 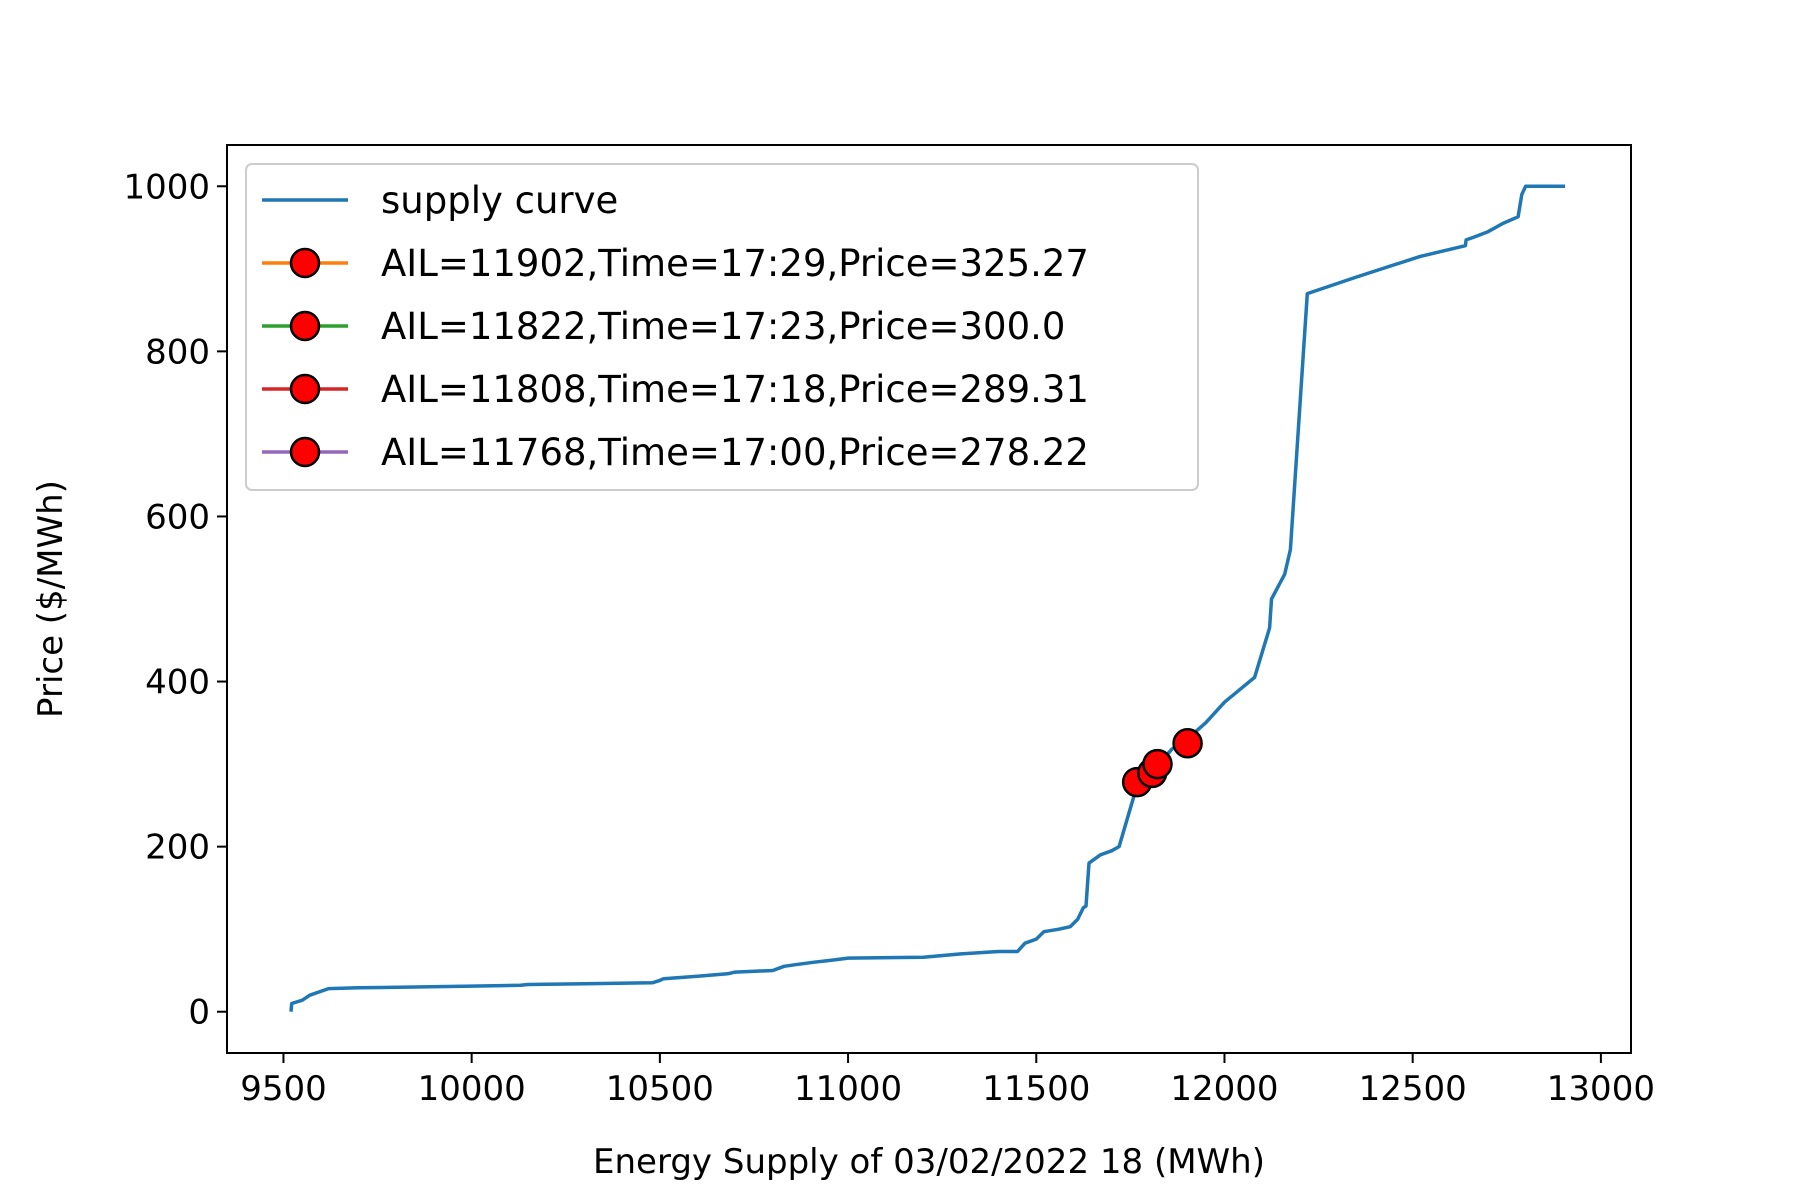 I want to click on legend-label: AIL=11768,Time=17:00,Price=278.22, so click(x=735, y=452).